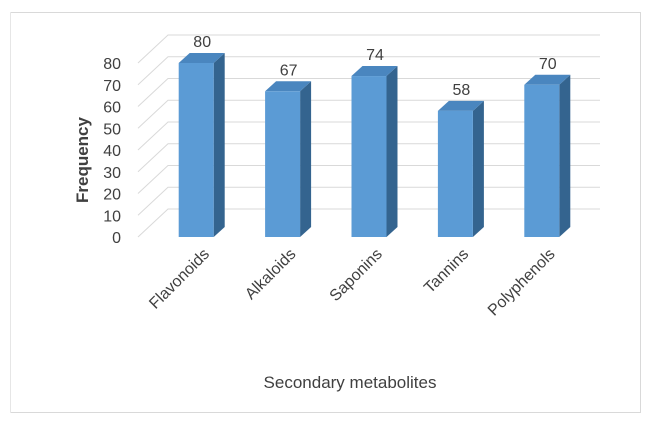 The image size is (652, 425). I want to click on y-tick-label: 70, so click(112, 86).